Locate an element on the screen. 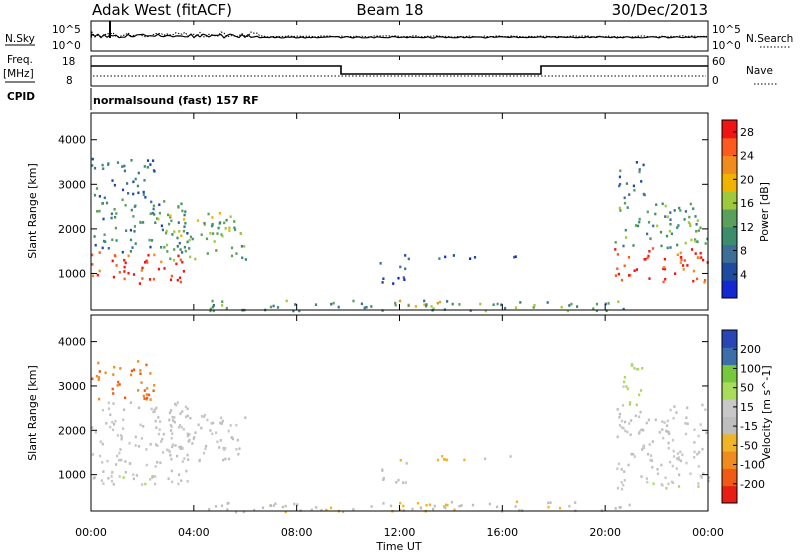 This screenshot has width=800, height=554. y-tick-label: 3000 is located at coordinates (72, 386).